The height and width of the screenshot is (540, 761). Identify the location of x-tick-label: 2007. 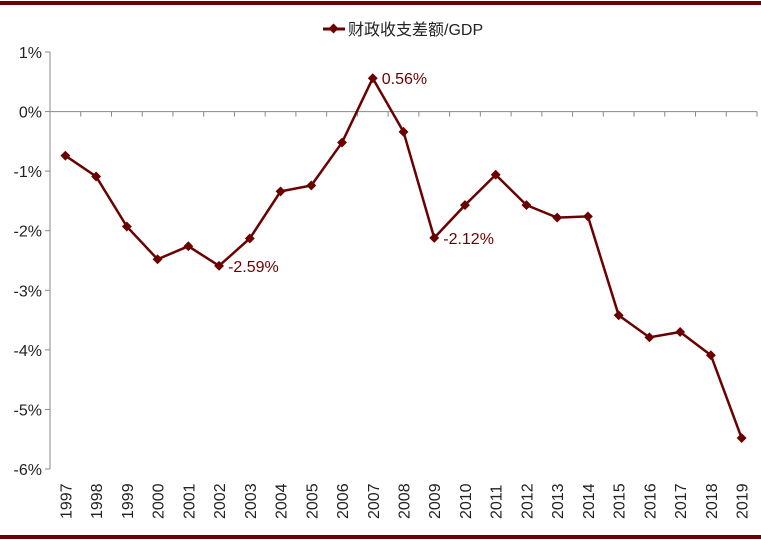
(374, 501).